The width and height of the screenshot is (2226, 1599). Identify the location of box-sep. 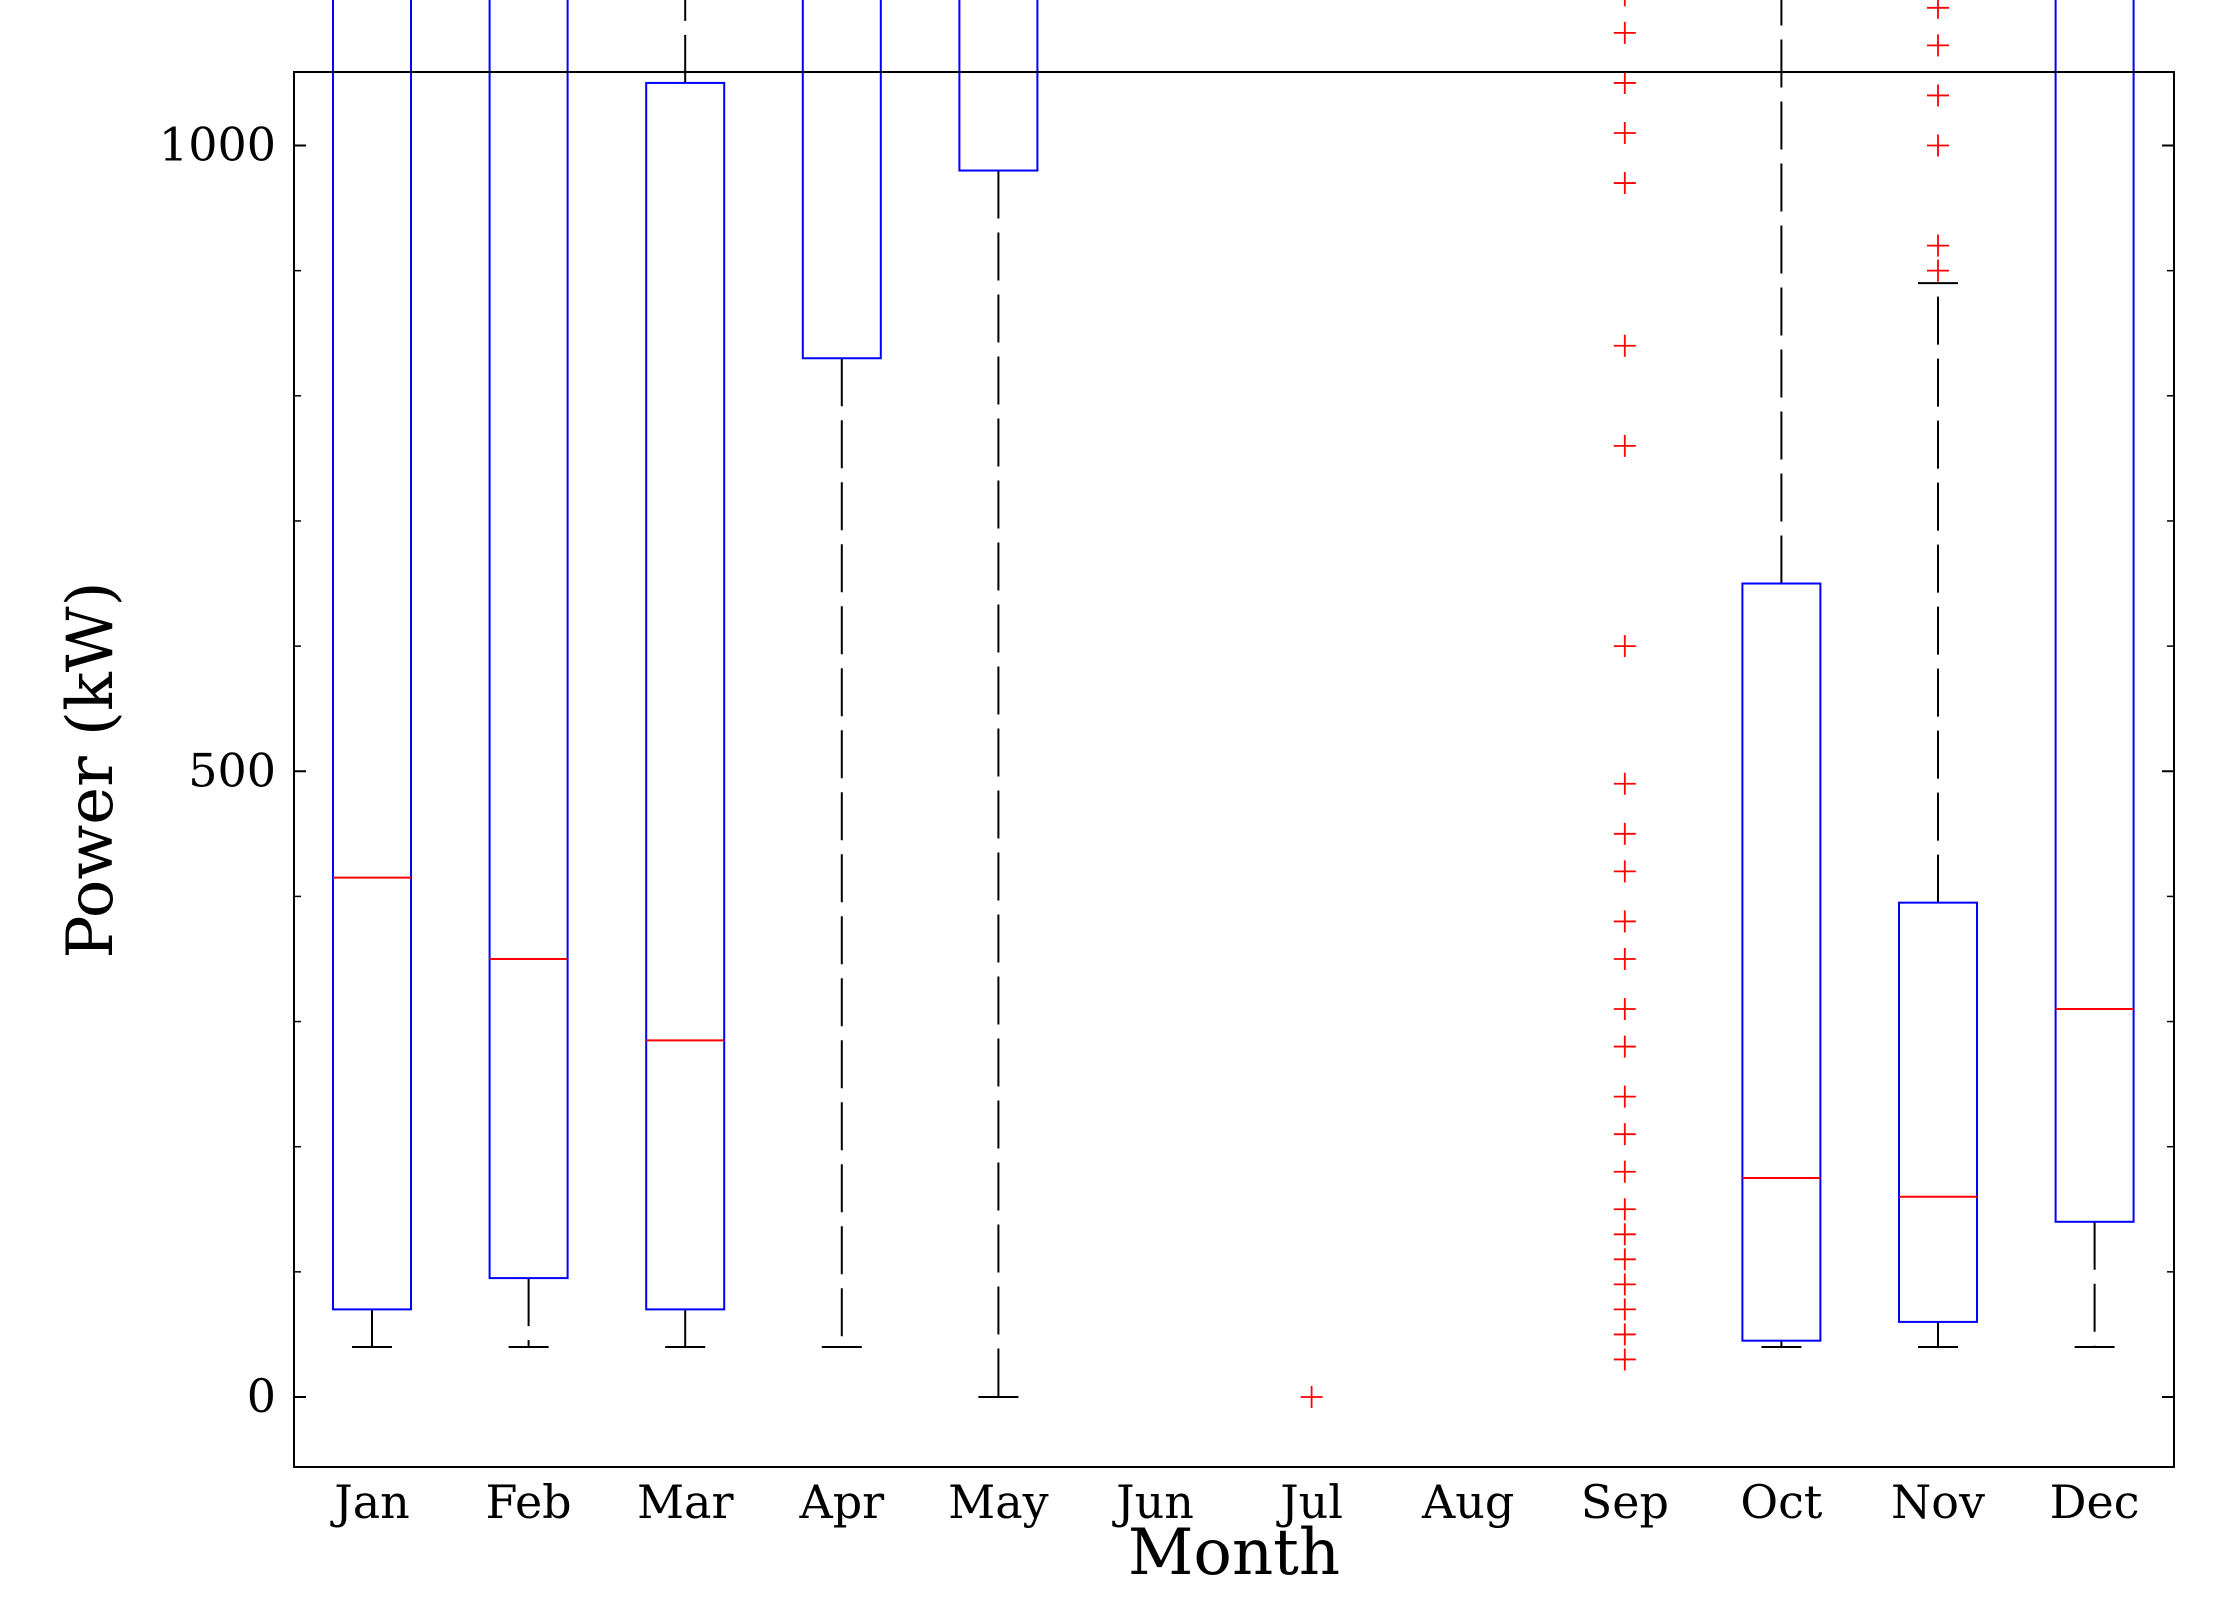
(1624, 685).